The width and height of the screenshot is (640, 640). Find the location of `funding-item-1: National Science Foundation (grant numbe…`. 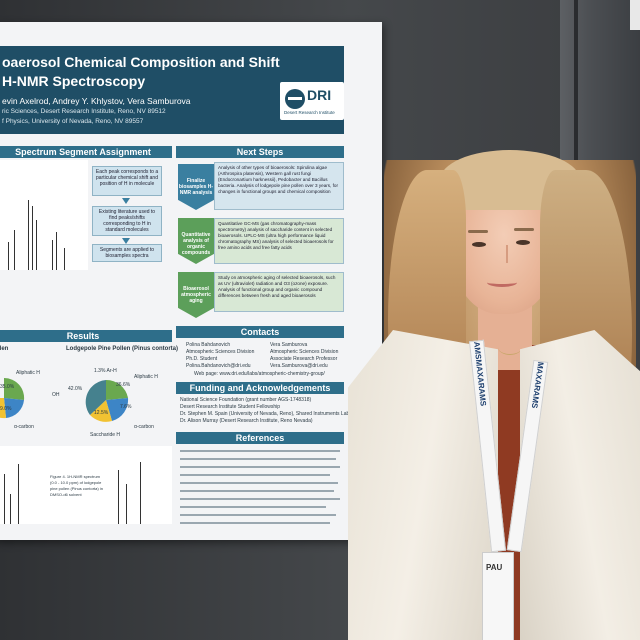

funding-item-1: National Science Foundation (grant numbe… is located at coordinates (246, 400).